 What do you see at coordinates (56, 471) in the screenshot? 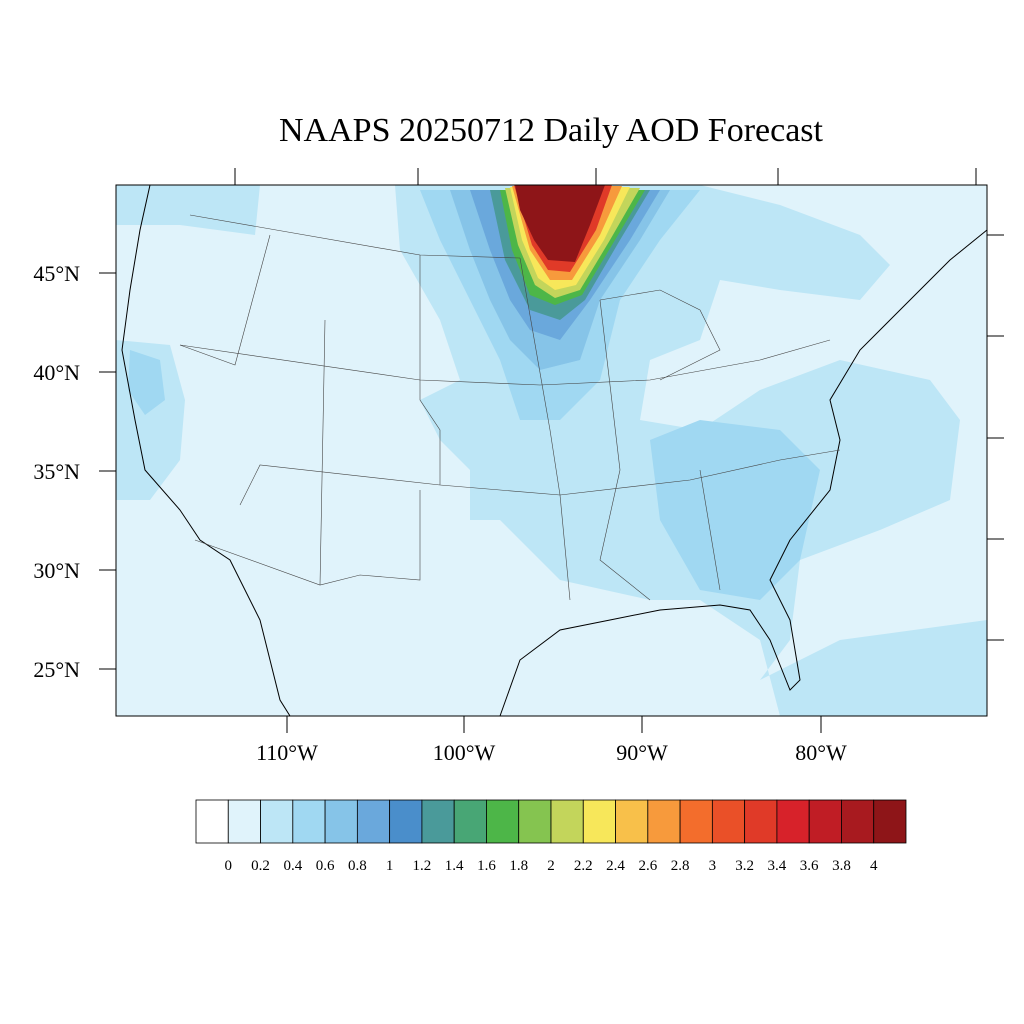
I see `lat-label: 35°N` at bounding box center [56, 471].